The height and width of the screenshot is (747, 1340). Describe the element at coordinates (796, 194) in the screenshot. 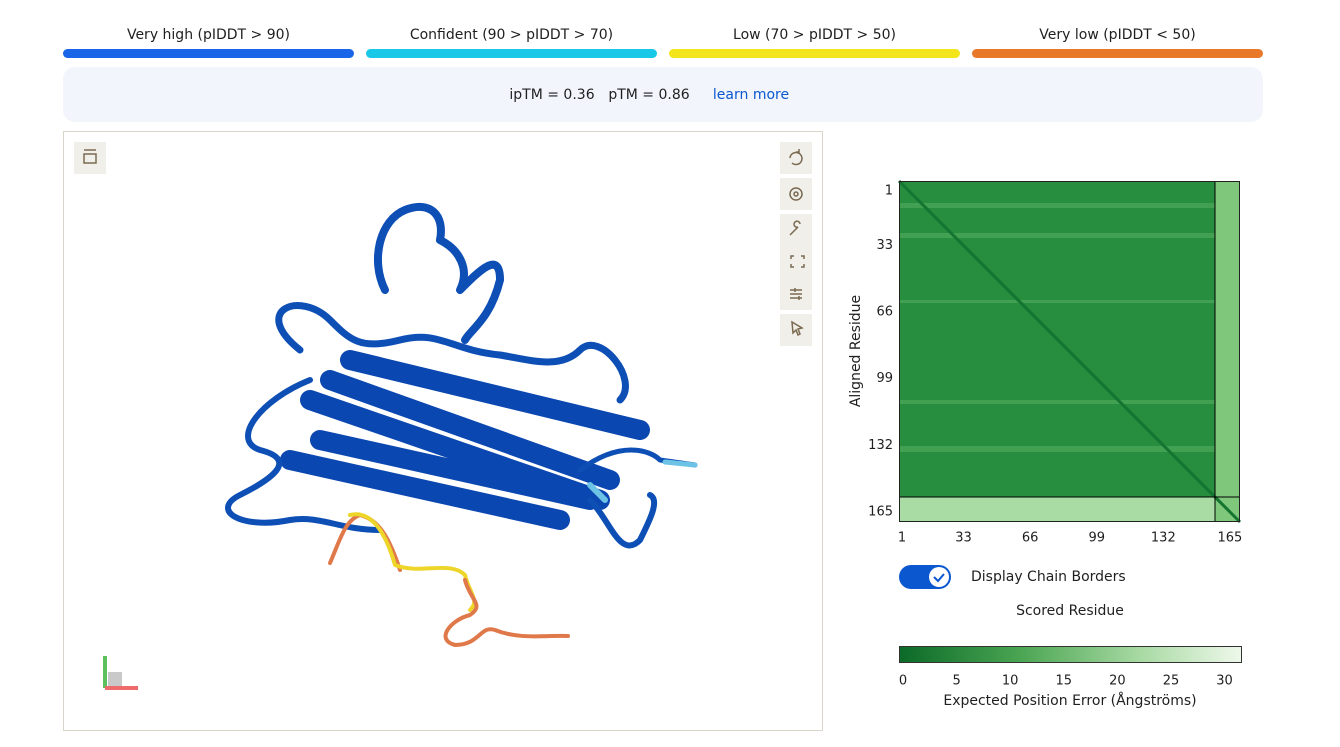

I see `screenshot-button` at that location.